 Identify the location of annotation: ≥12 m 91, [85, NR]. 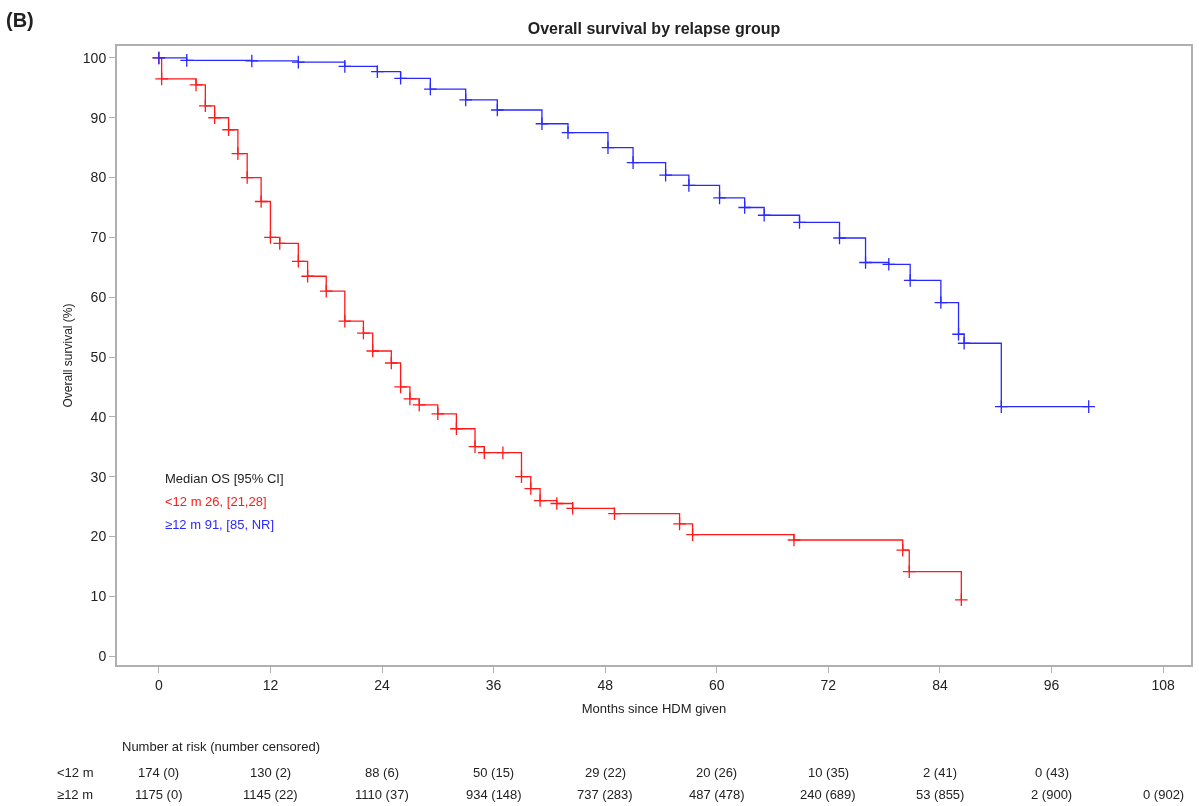
(220, 524).